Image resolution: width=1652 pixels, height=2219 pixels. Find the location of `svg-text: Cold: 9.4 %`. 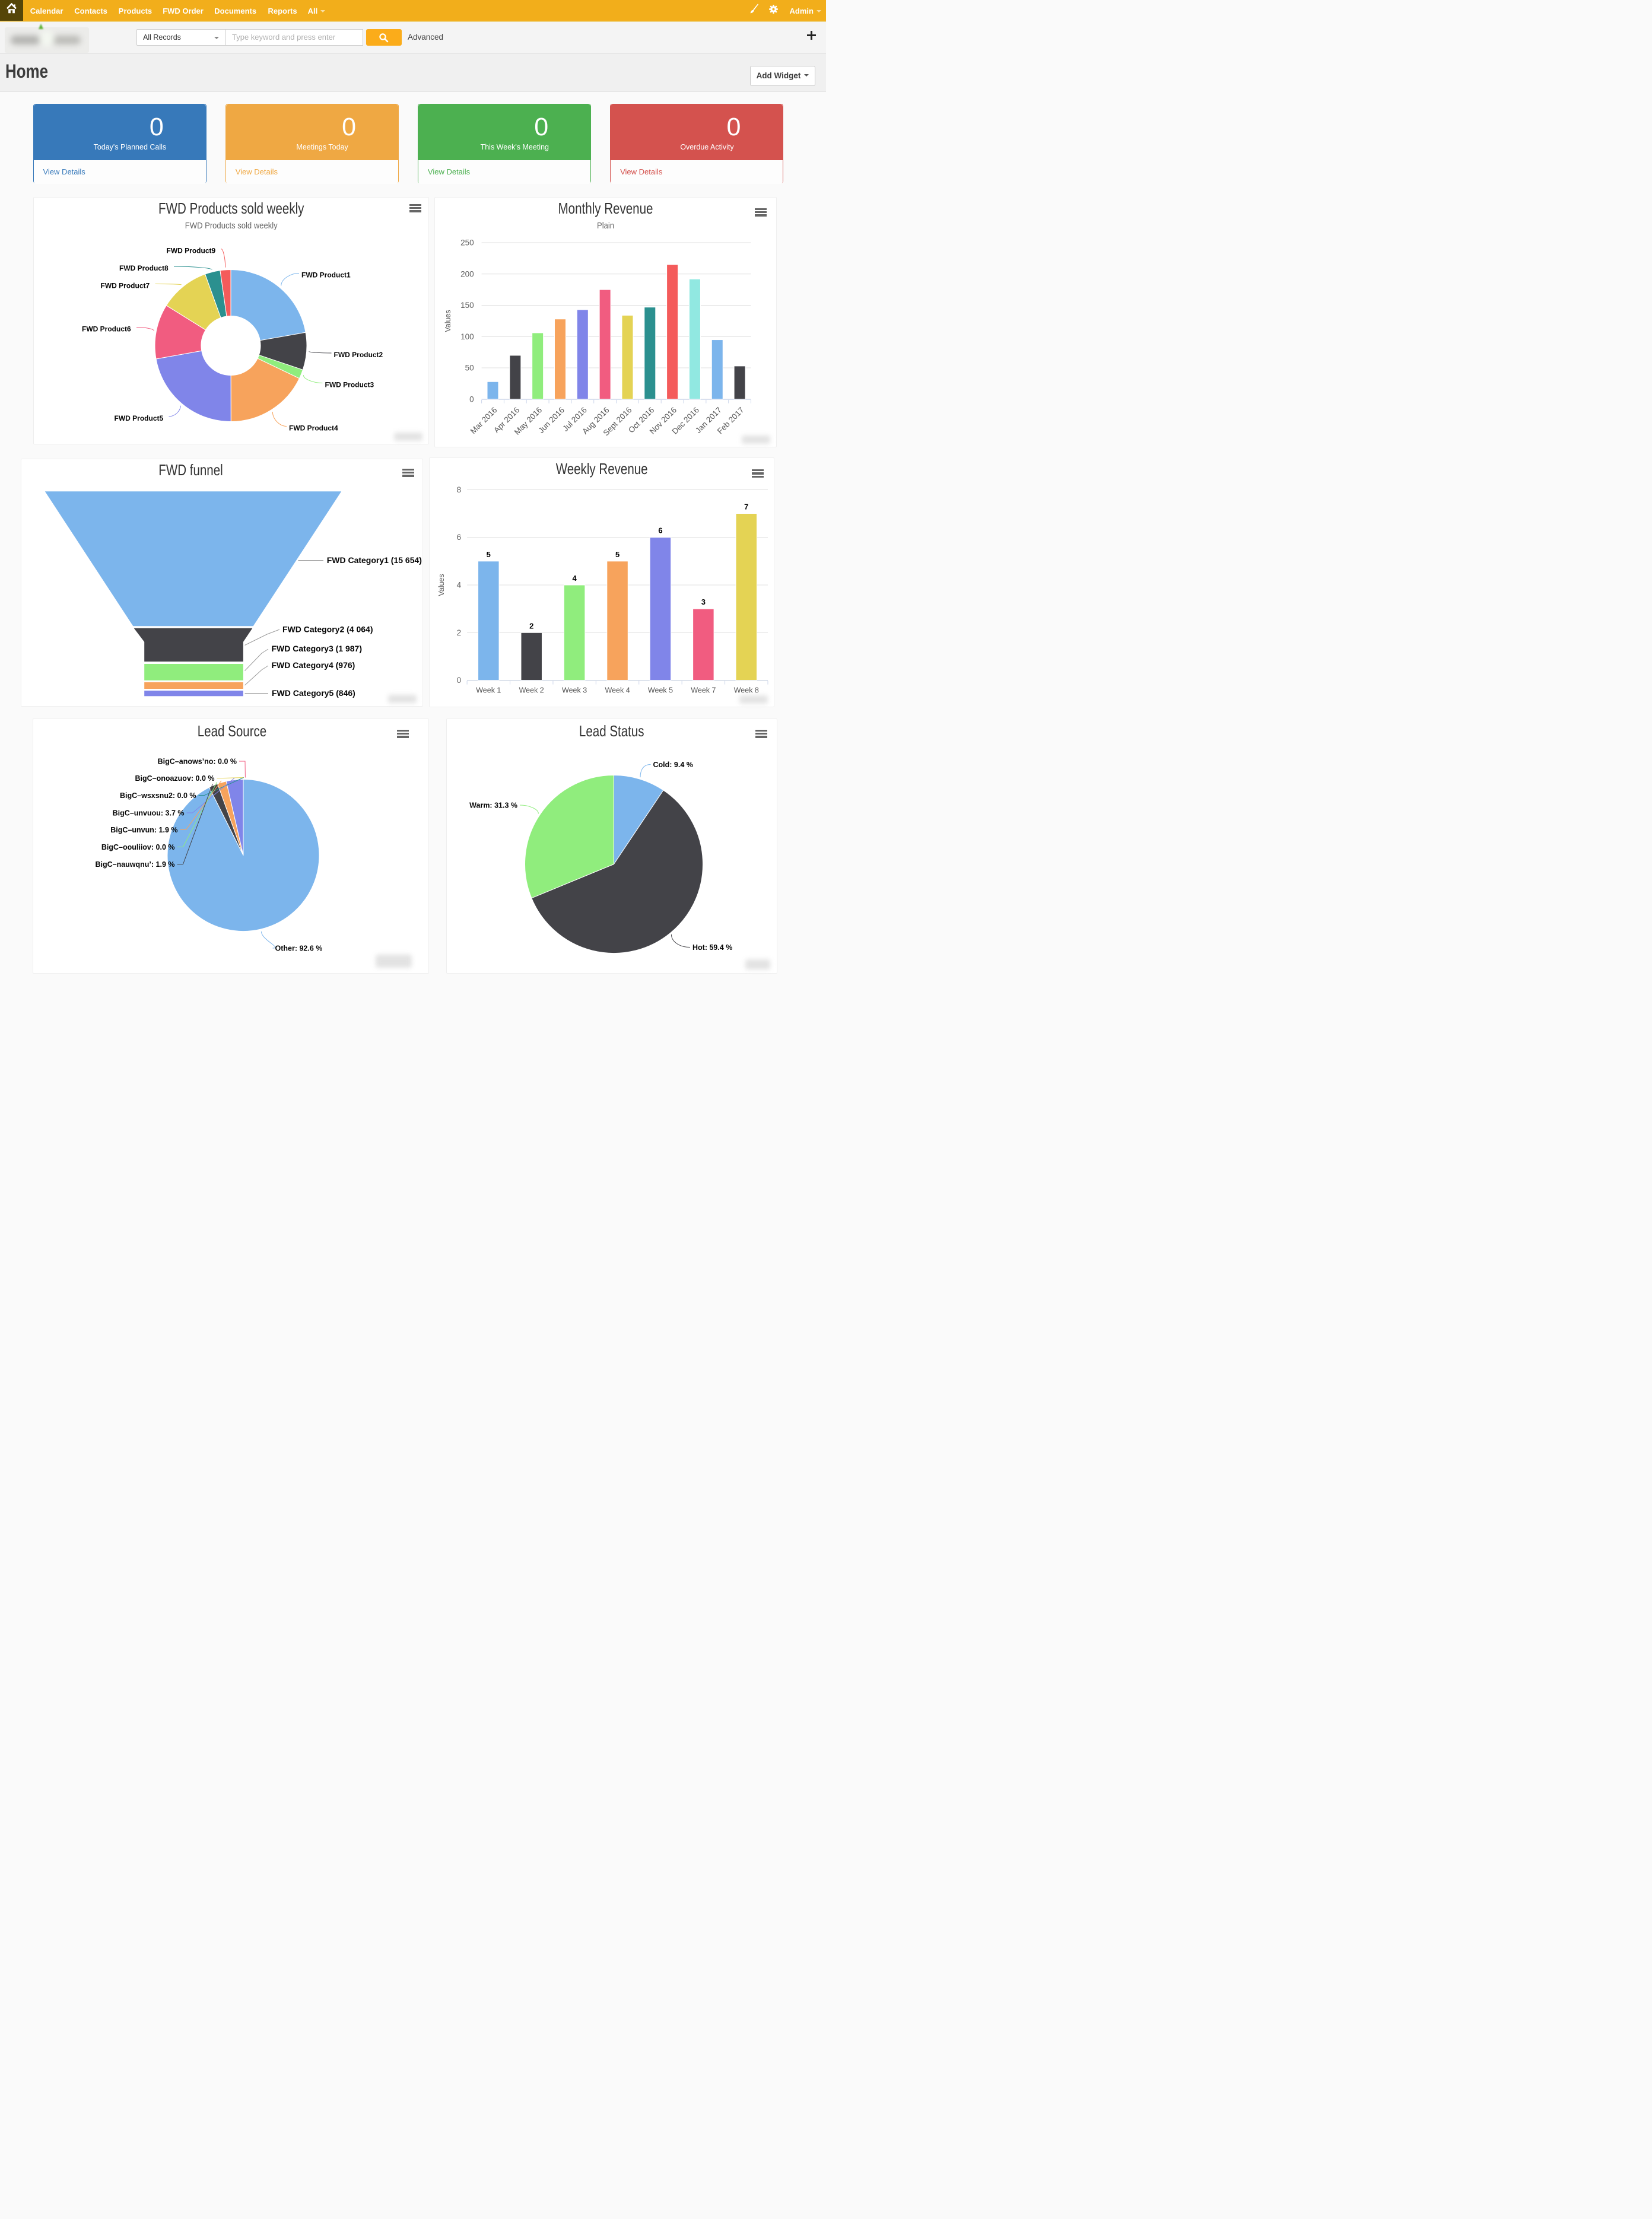

svg-text: Cold: 9.4 % is located at coordinates (673, 765).